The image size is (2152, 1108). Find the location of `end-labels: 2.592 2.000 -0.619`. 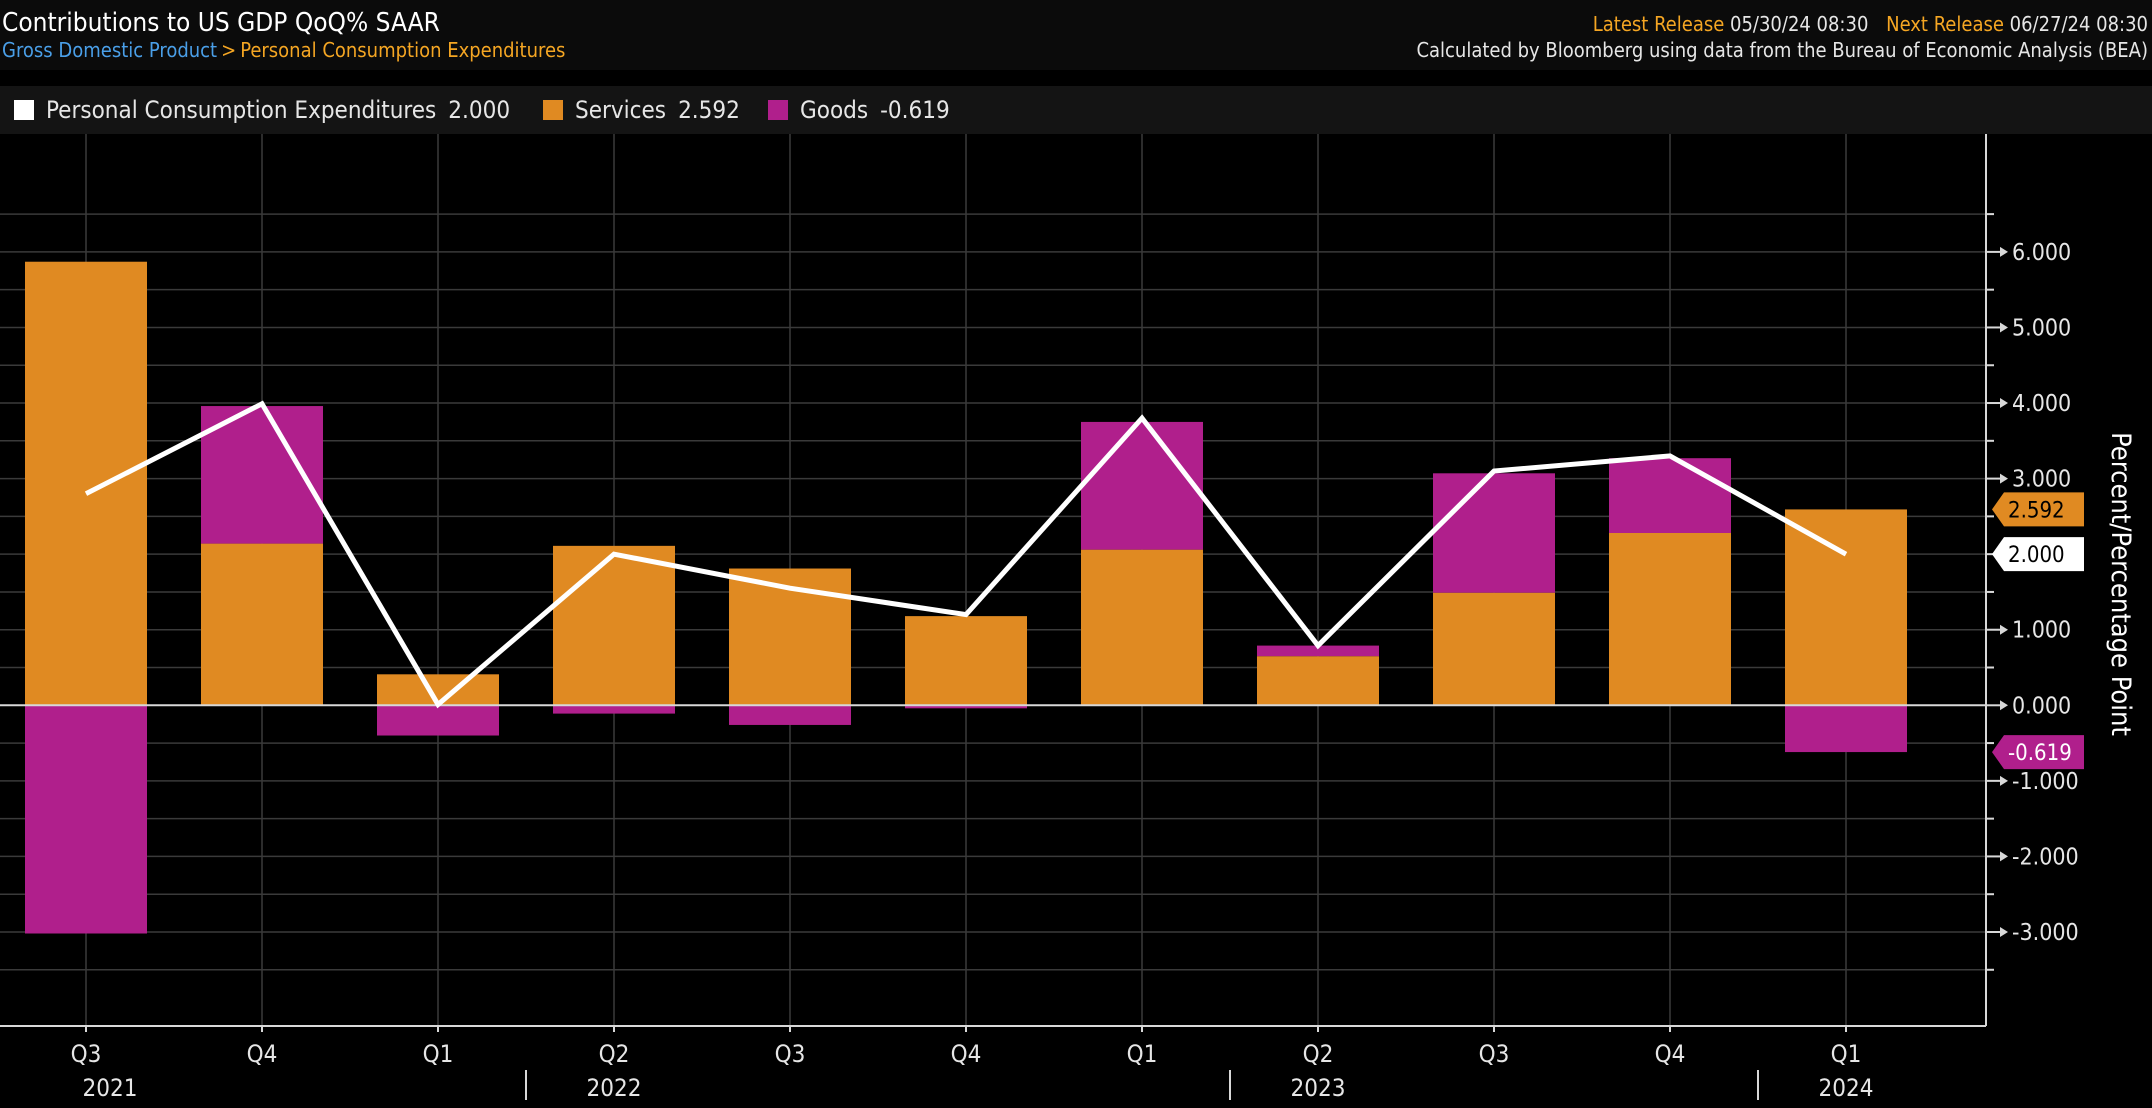

end-labels: 2.592 2.000 -0.619 is located at coordinates (2038, 631).